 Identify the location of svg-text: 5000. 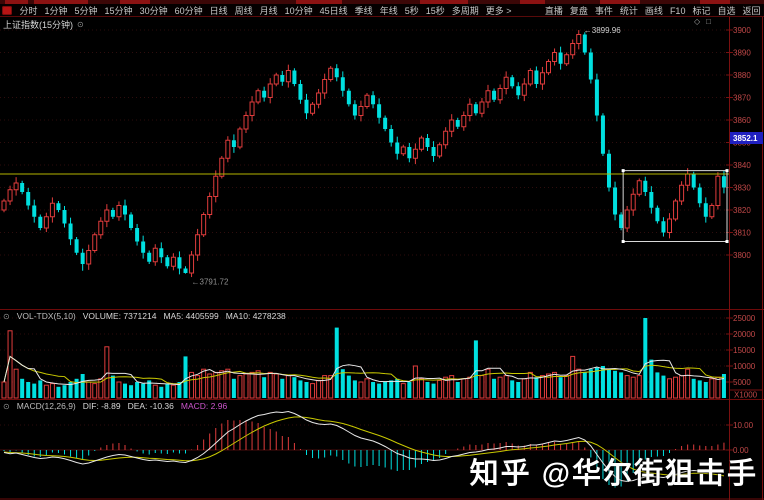
(742, 382).